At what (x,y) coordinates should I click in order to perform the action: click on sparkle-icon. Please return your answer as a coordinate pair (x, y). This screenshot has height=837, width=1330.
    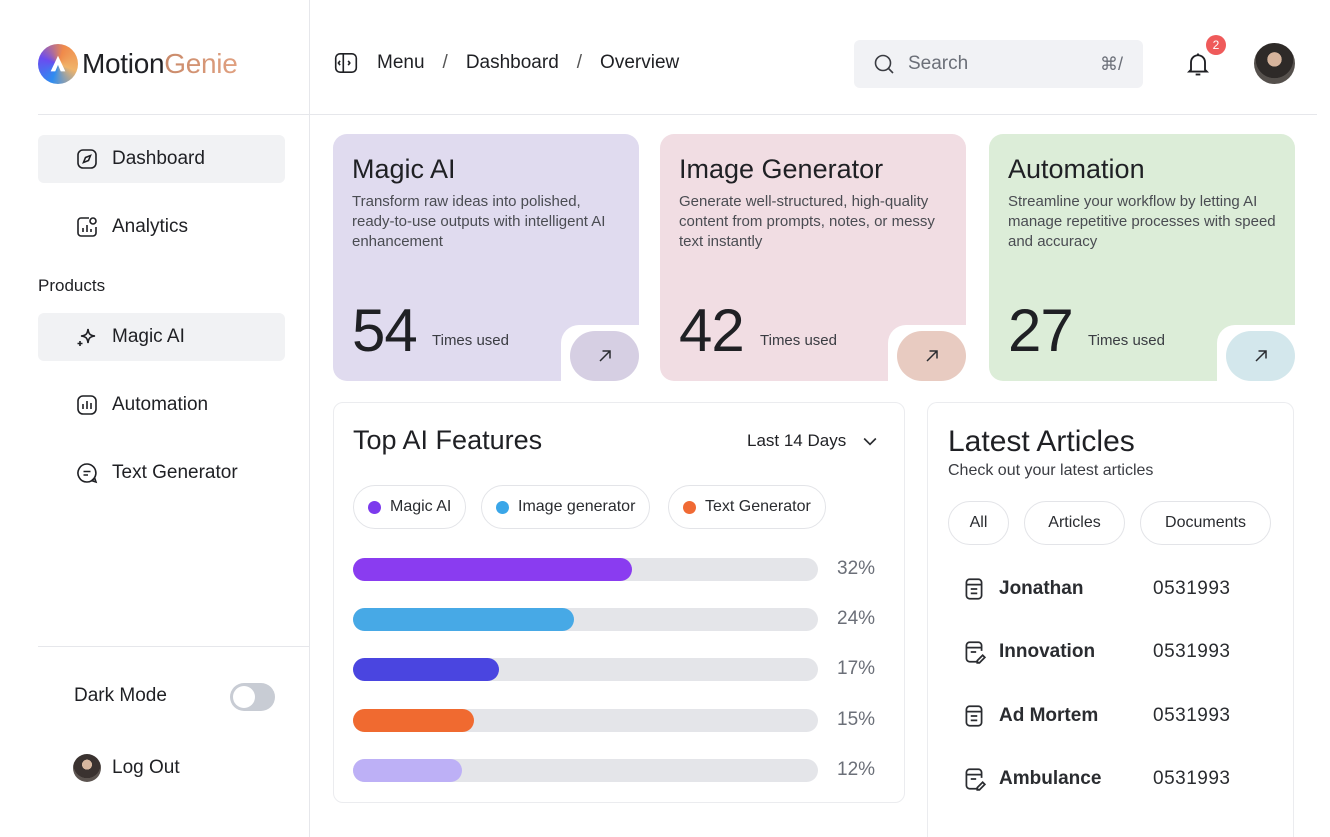
    Looking at the image, I should click on (87, 337).